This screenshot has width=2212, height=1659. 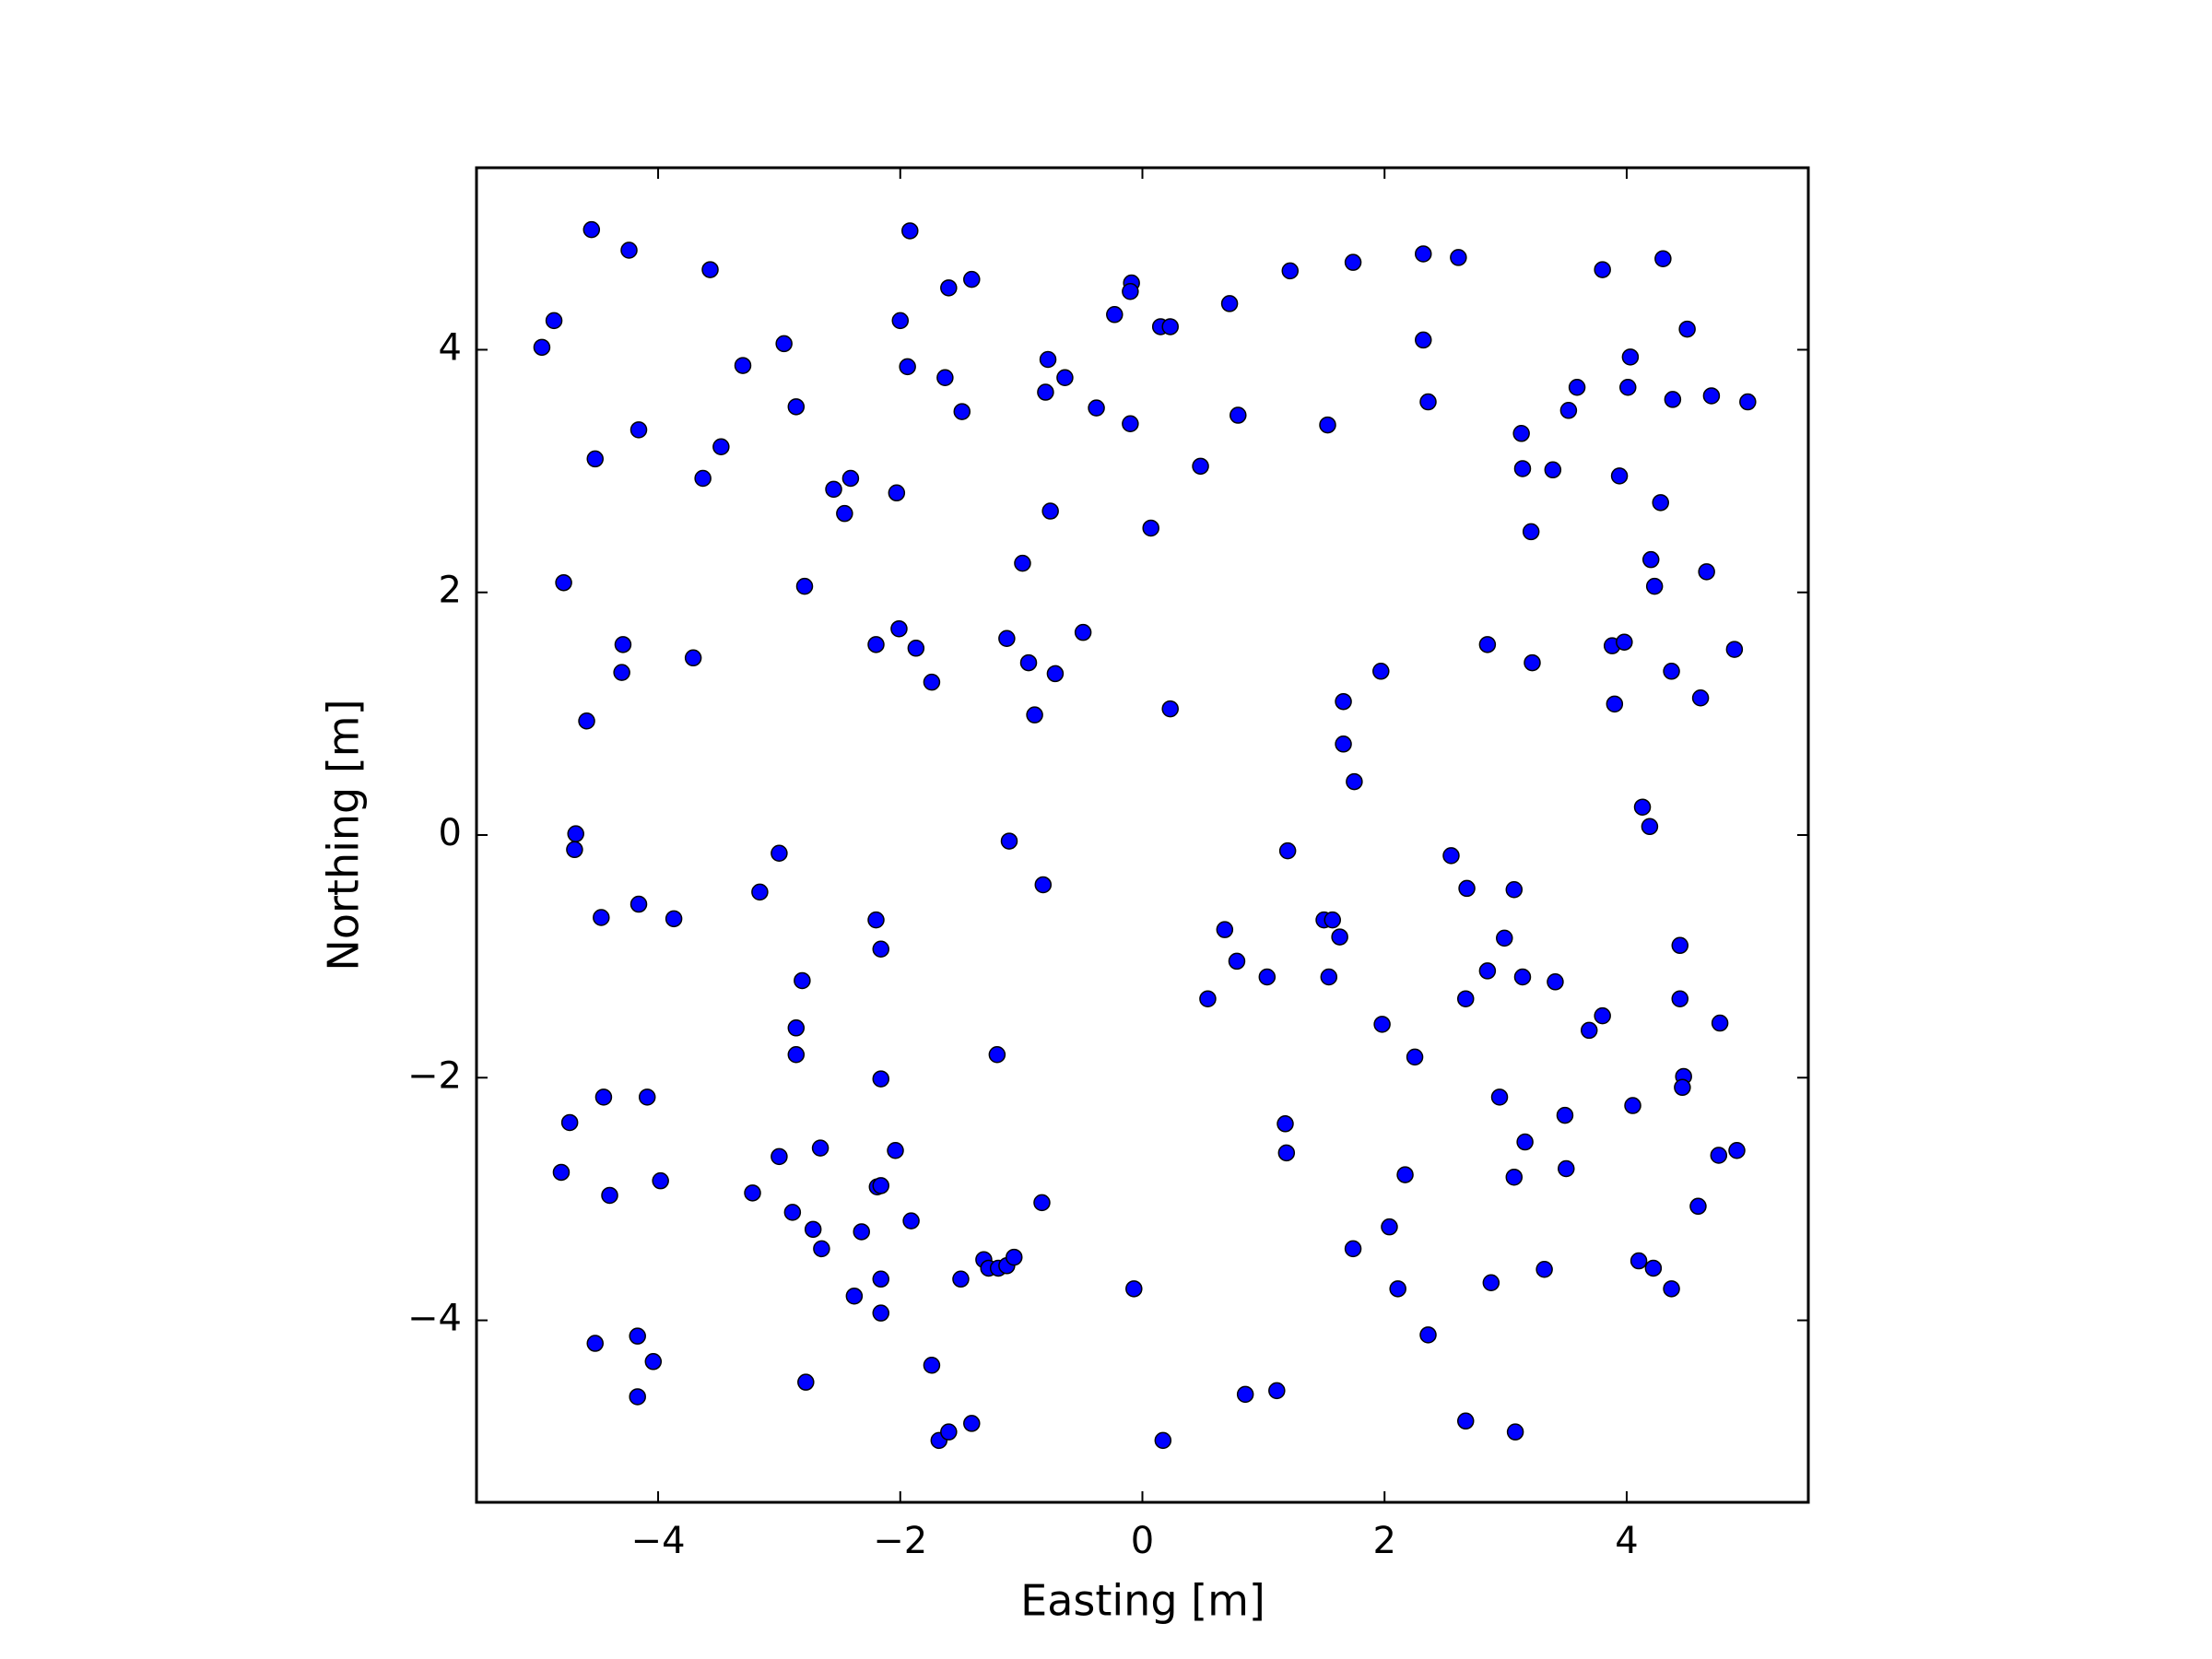 I want to click on x-tick-label: 4, so click(x=1626, y=1541).